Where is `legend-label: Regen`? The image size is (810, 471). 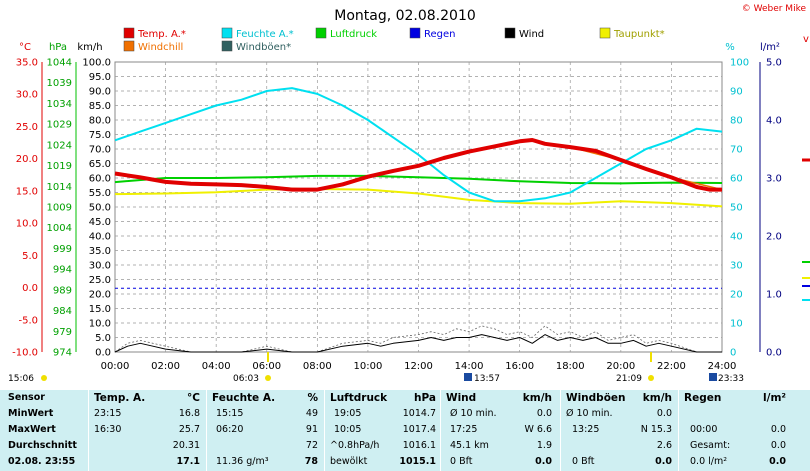
legend-label: Regen is located at coordinates (440, 34).